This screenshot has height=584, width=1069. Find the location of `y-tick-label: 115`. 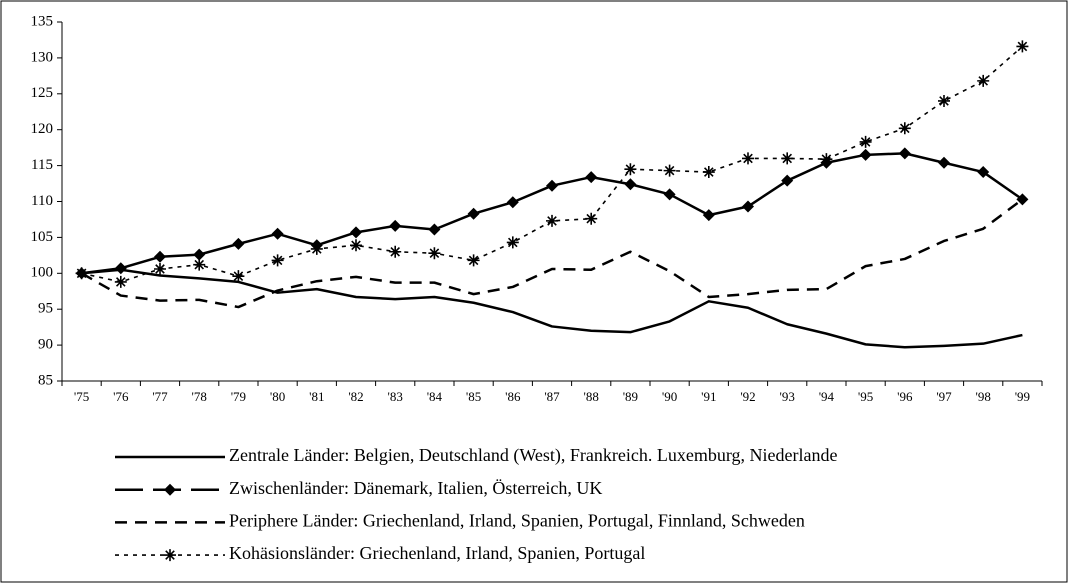

y-tick-label: 115 is located at coordinates (42, 165).